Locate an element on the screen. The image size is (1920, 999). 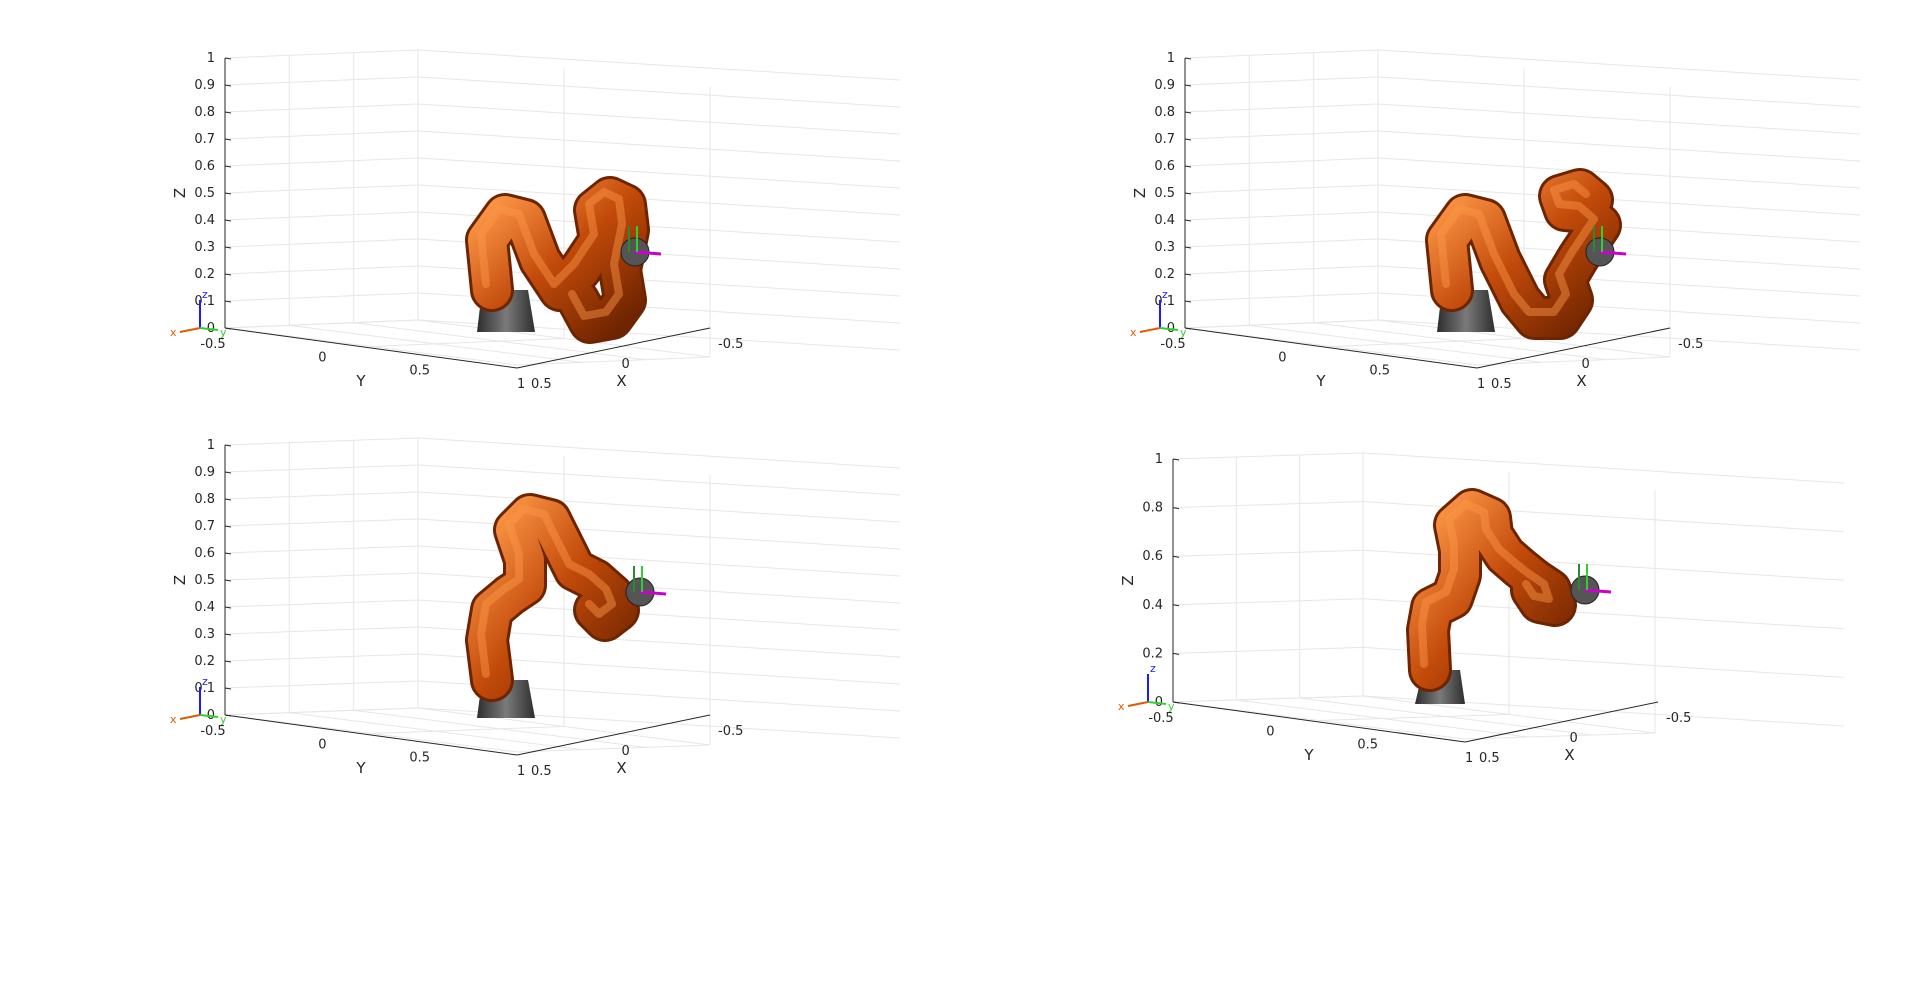
triad-z-label: z is located at coordinates (205, 294).